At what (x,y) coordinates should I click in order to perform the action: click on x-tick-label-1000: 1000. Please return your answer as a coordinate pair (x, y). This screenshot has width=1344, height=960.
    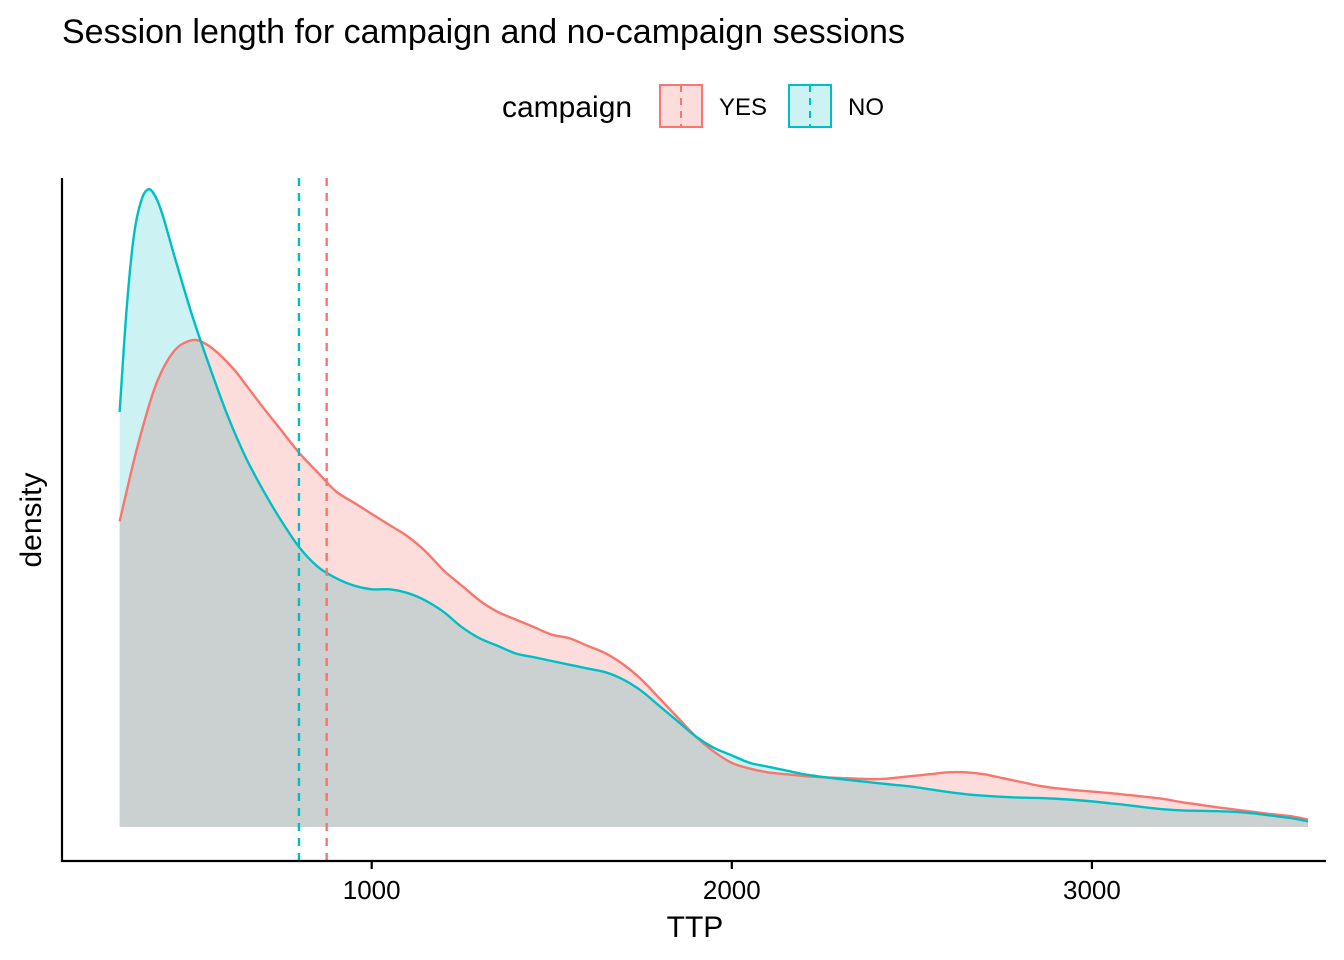
    Looking at the image, I should click on (372, 890).